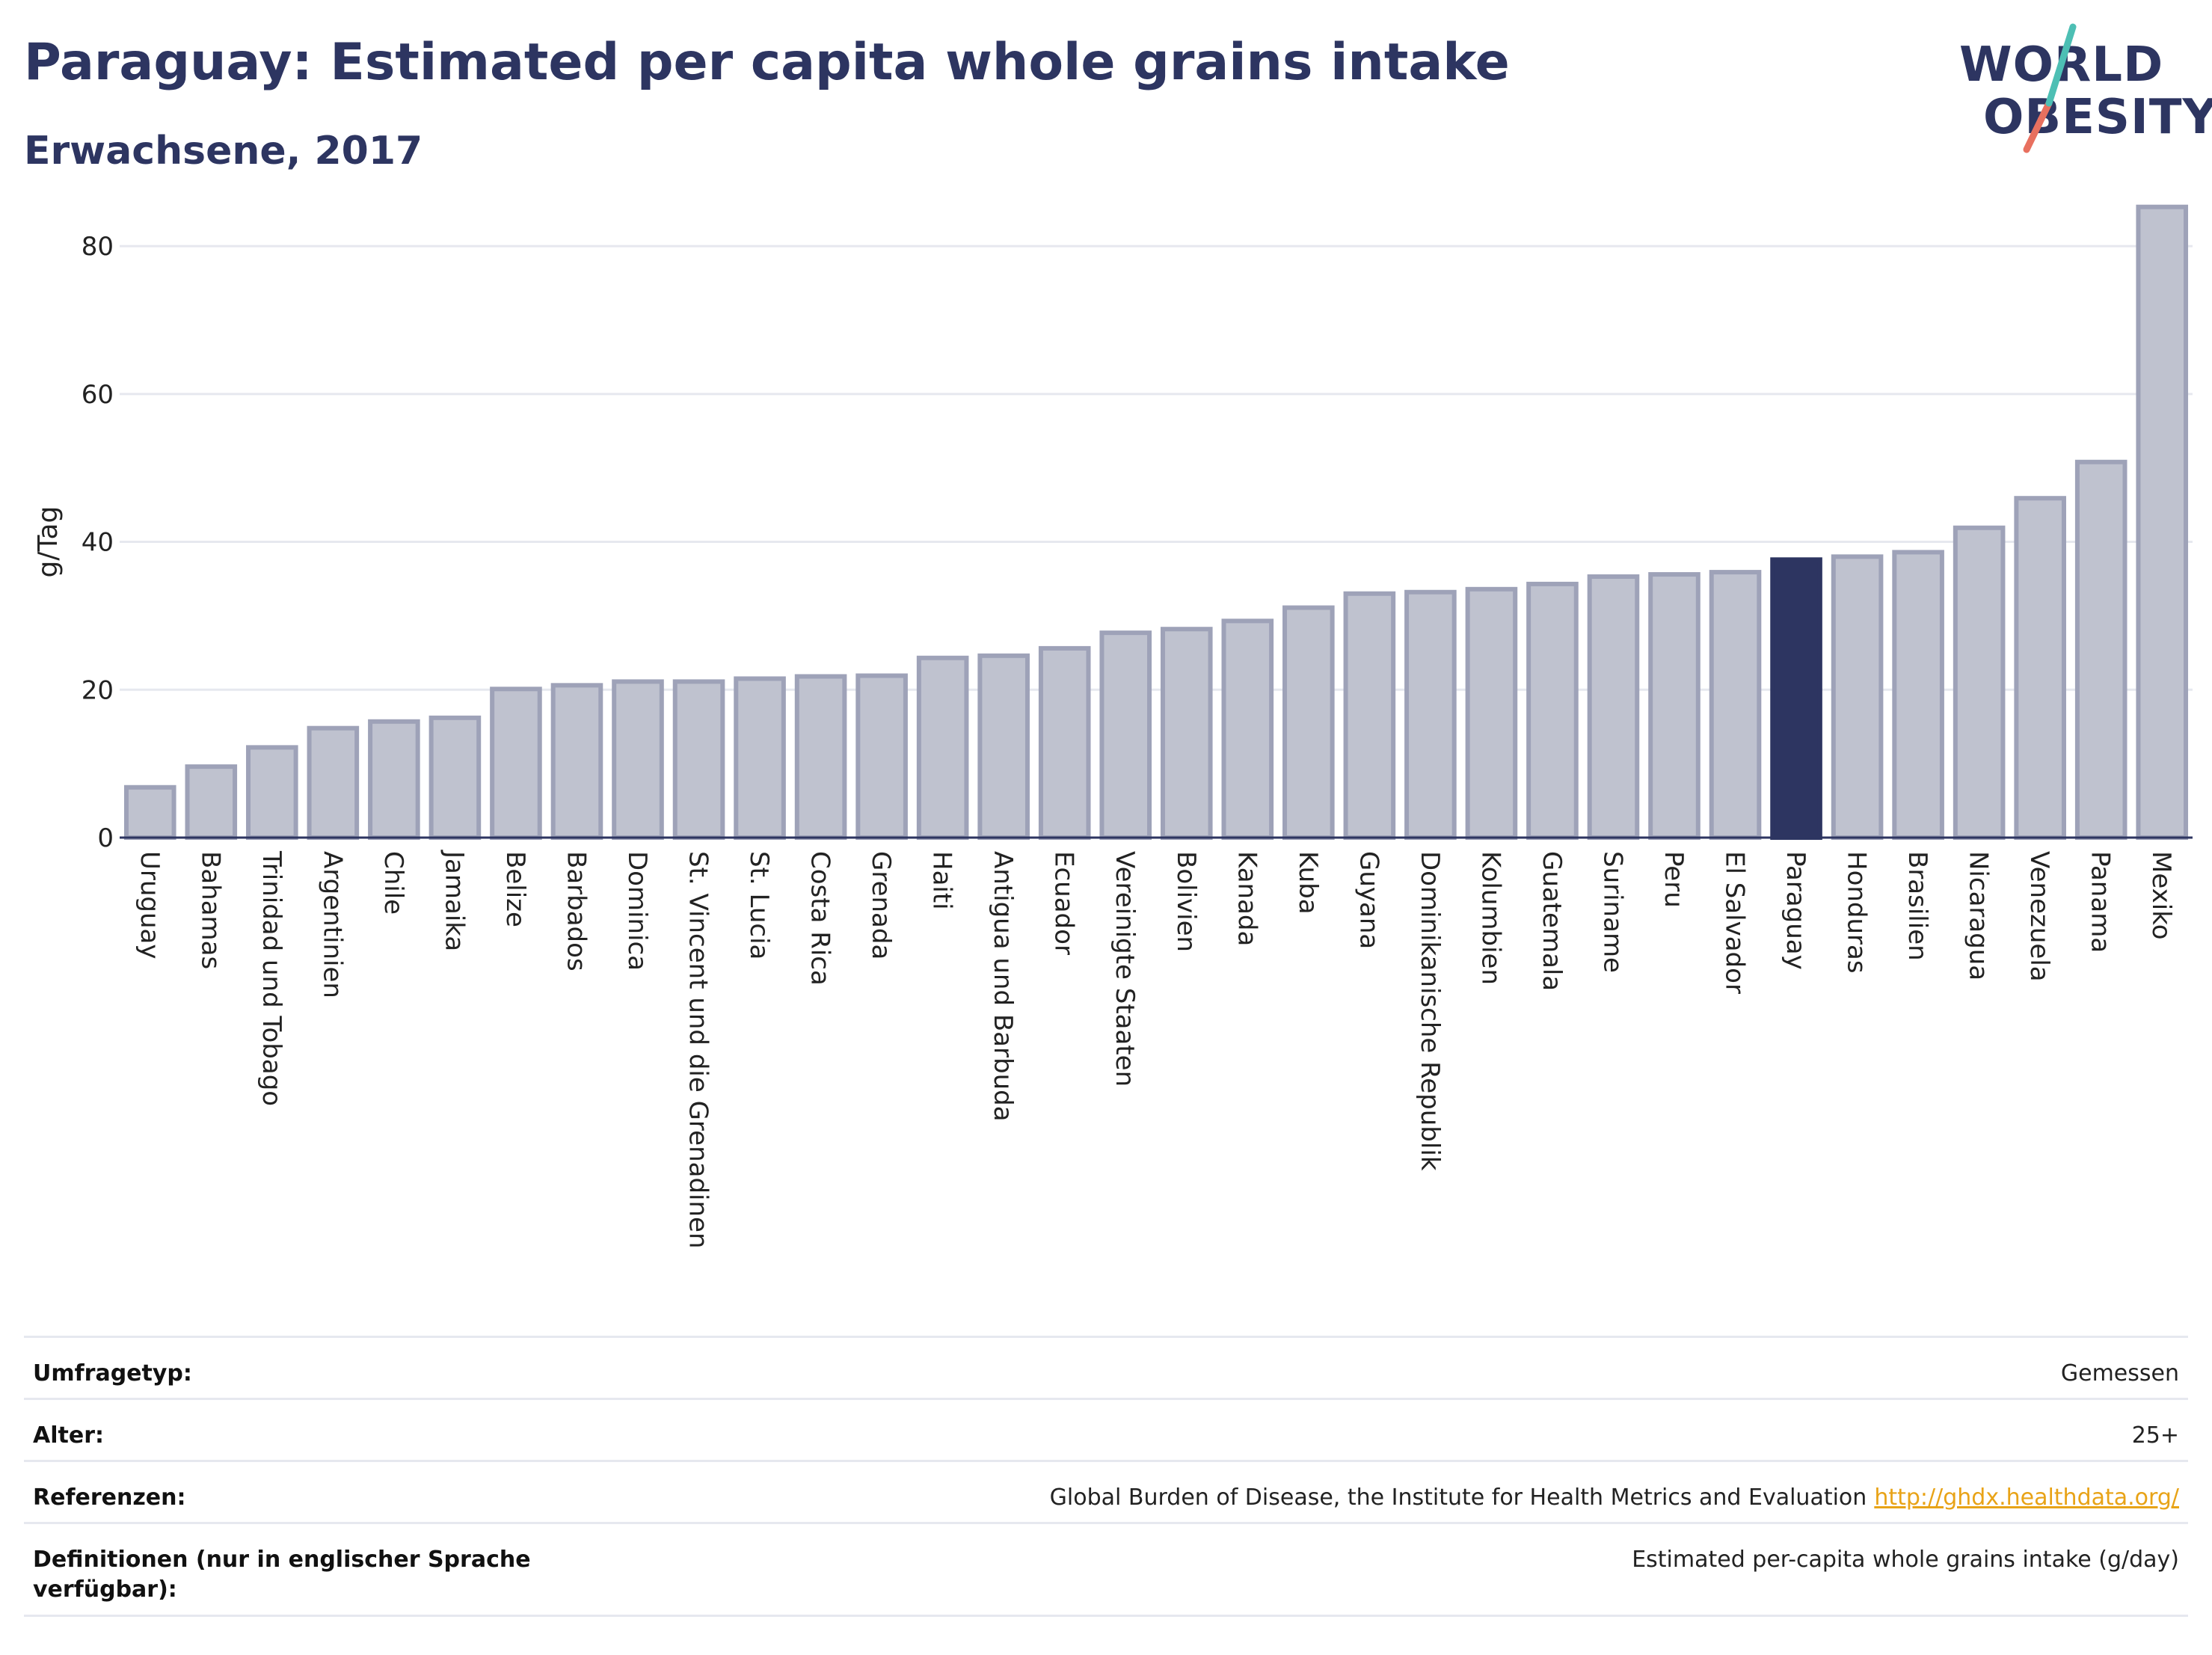  What do you see at coordinates (1857, 697) in the screenshot?
I see `bar-honduras` at bounding box center [1857, 697].